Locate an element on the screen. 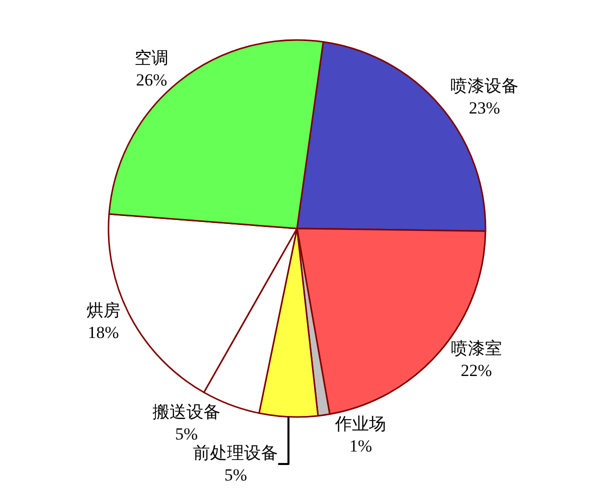  data-label: 22% is located at coordinates (476, 370).